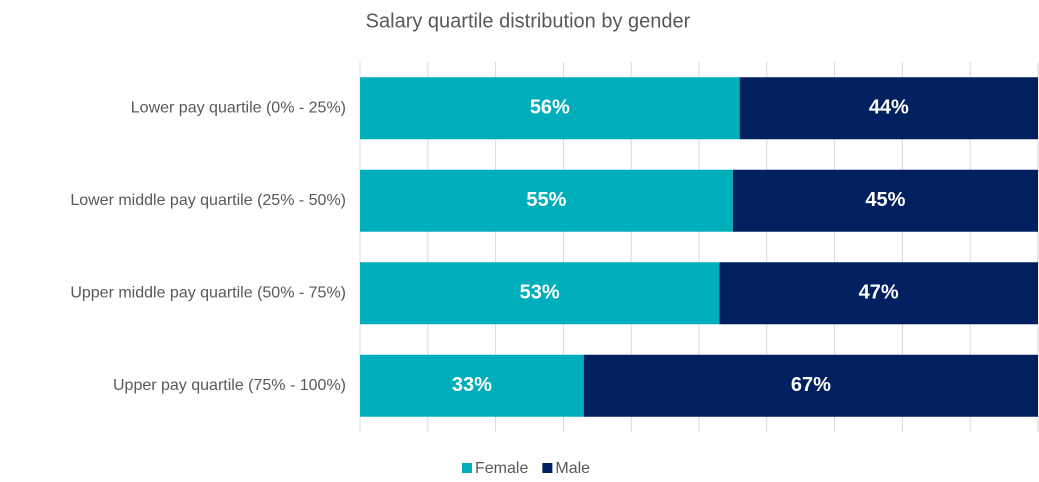 Image resolution: width=1039 pixels, height=482 pixels. I want to click on data-label: 44%, so click(889, 108).